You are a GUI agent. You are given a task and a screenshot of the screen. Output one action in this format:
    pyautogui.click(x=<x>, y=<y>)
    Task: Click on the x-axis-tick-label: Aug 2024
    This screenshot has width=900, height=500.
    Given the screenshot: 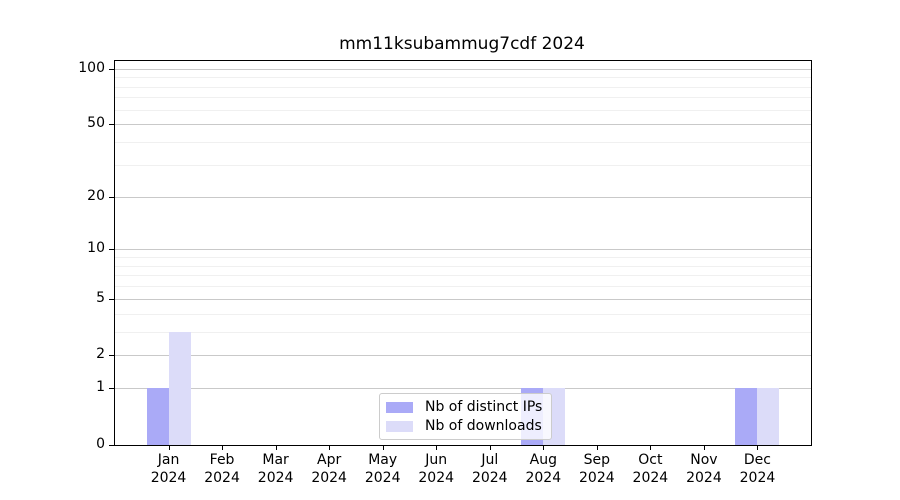 What is the action you would take?
    pyautogui.click(x=543, y=469)
    